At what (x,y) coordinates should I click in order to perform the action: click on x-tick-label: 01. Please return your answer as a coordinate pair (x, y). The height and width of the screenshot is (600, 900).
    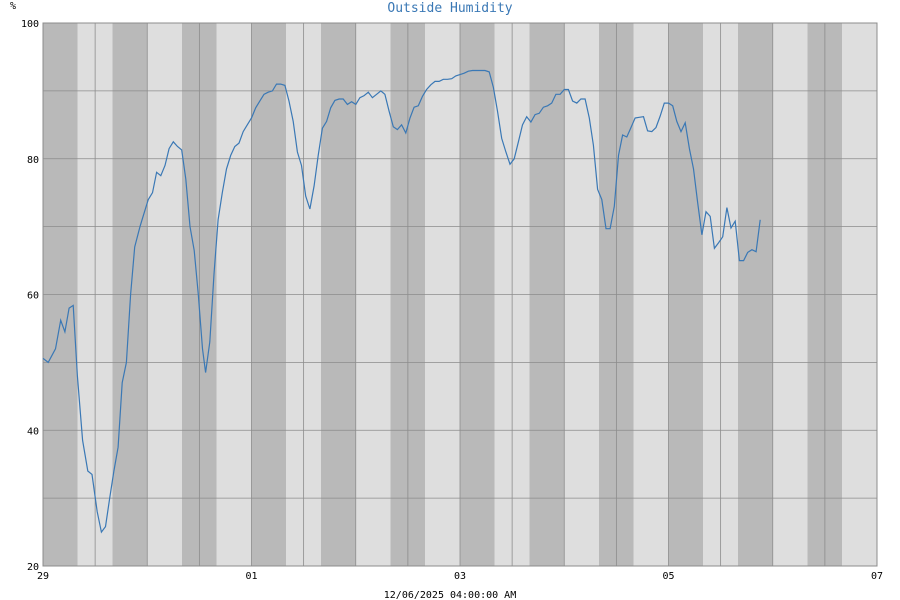
    Looking at the image, I should click on (251, 576).